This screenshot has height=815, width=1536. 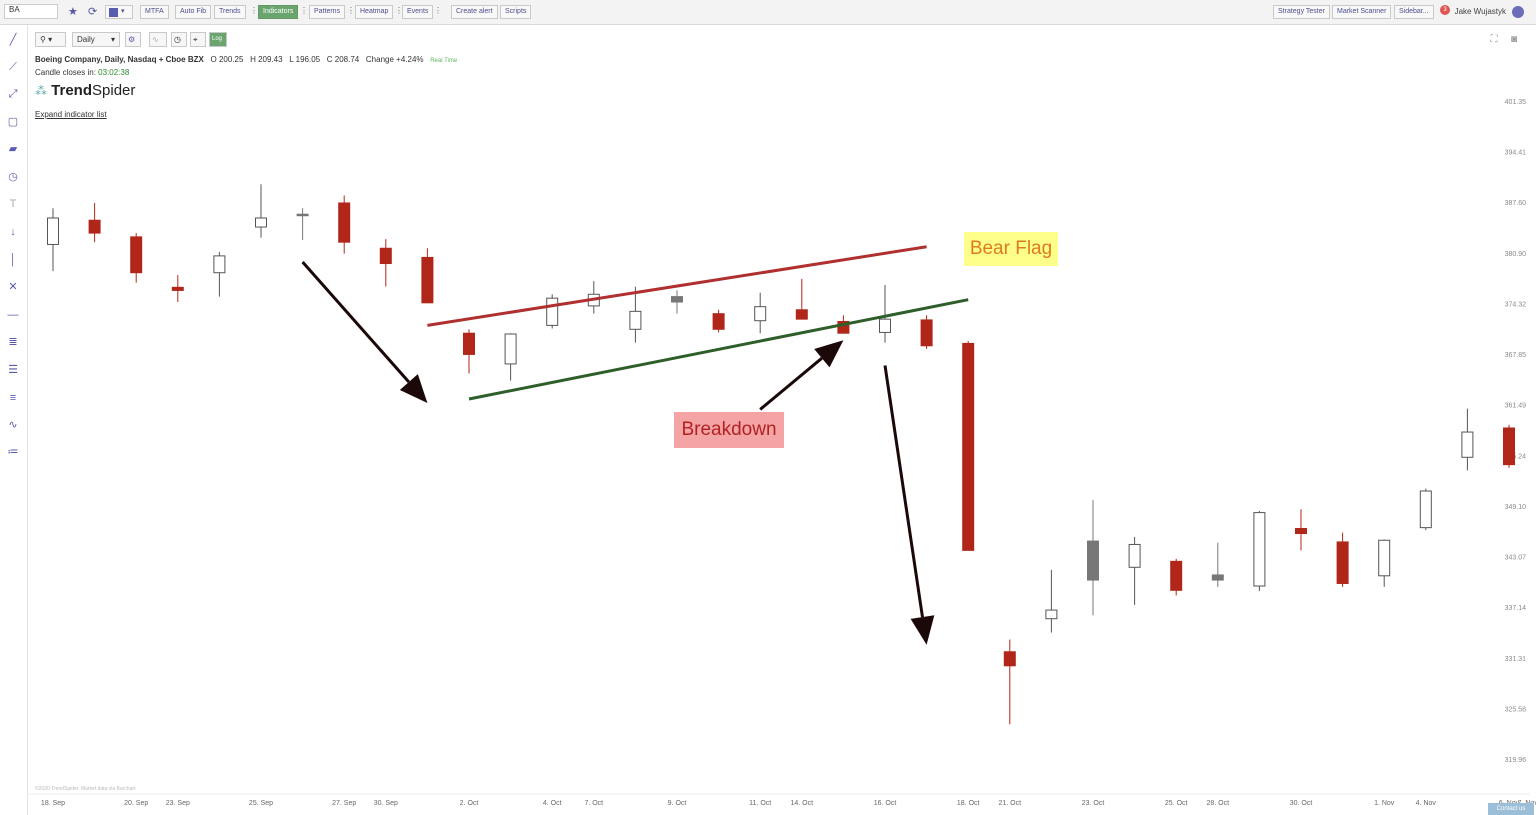 I want to click on y-tick-label: 331.31, so click(x=1516, y=659).